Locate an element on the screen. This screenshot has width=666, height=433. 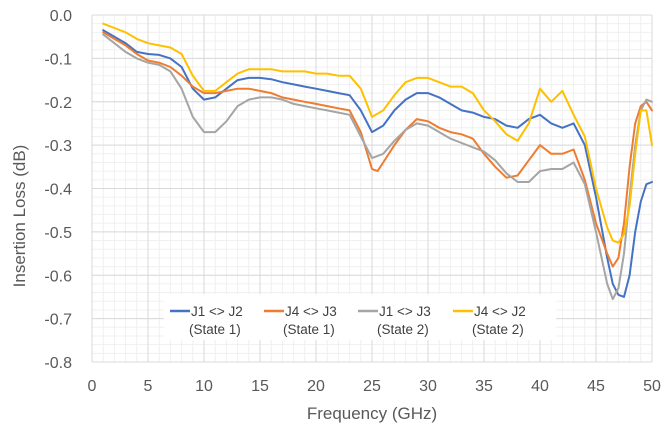
y-tick-label: -0.7 is located at coordinates (58, 320).